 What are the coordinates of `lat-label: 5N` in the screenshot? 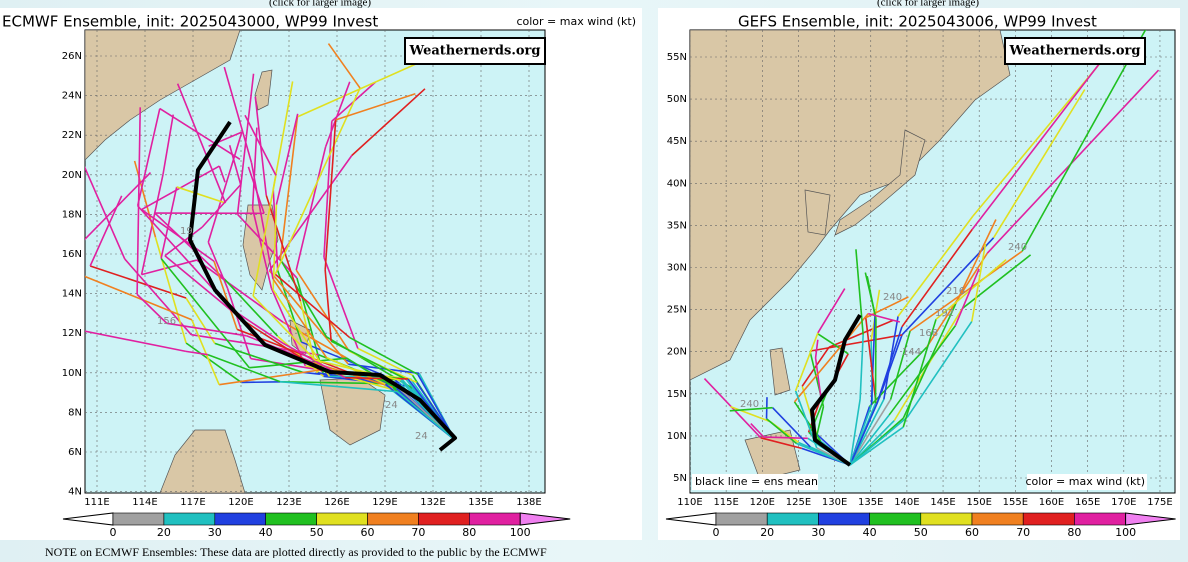 It's located at (680, 478).